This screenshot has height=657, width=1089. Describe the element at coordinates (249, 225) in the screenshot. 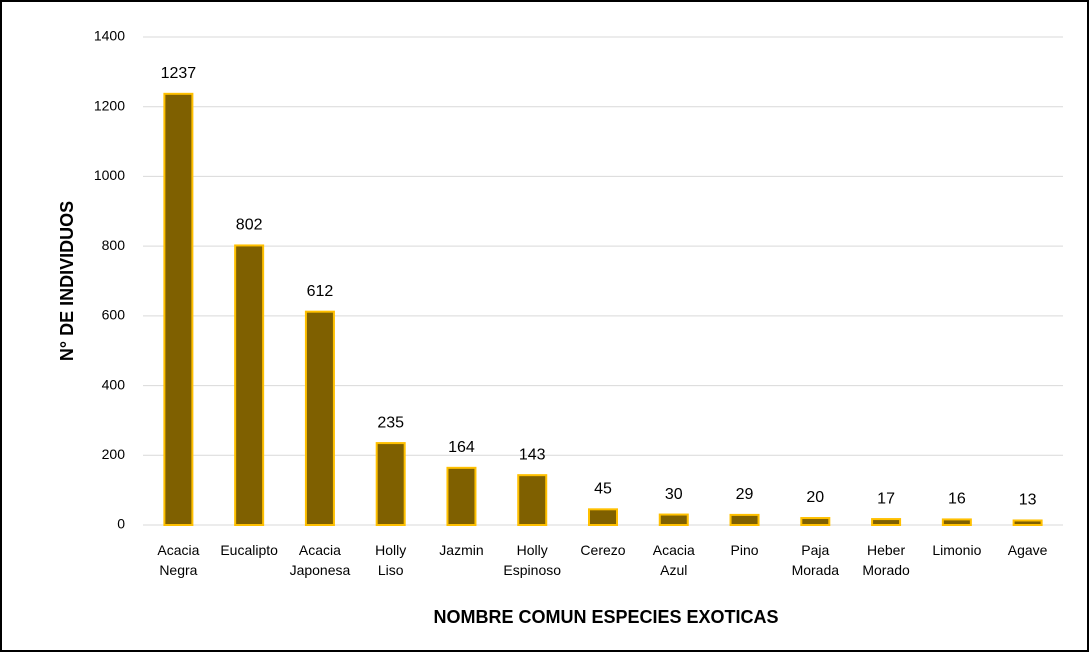

I see `data-label: 802` at that location.